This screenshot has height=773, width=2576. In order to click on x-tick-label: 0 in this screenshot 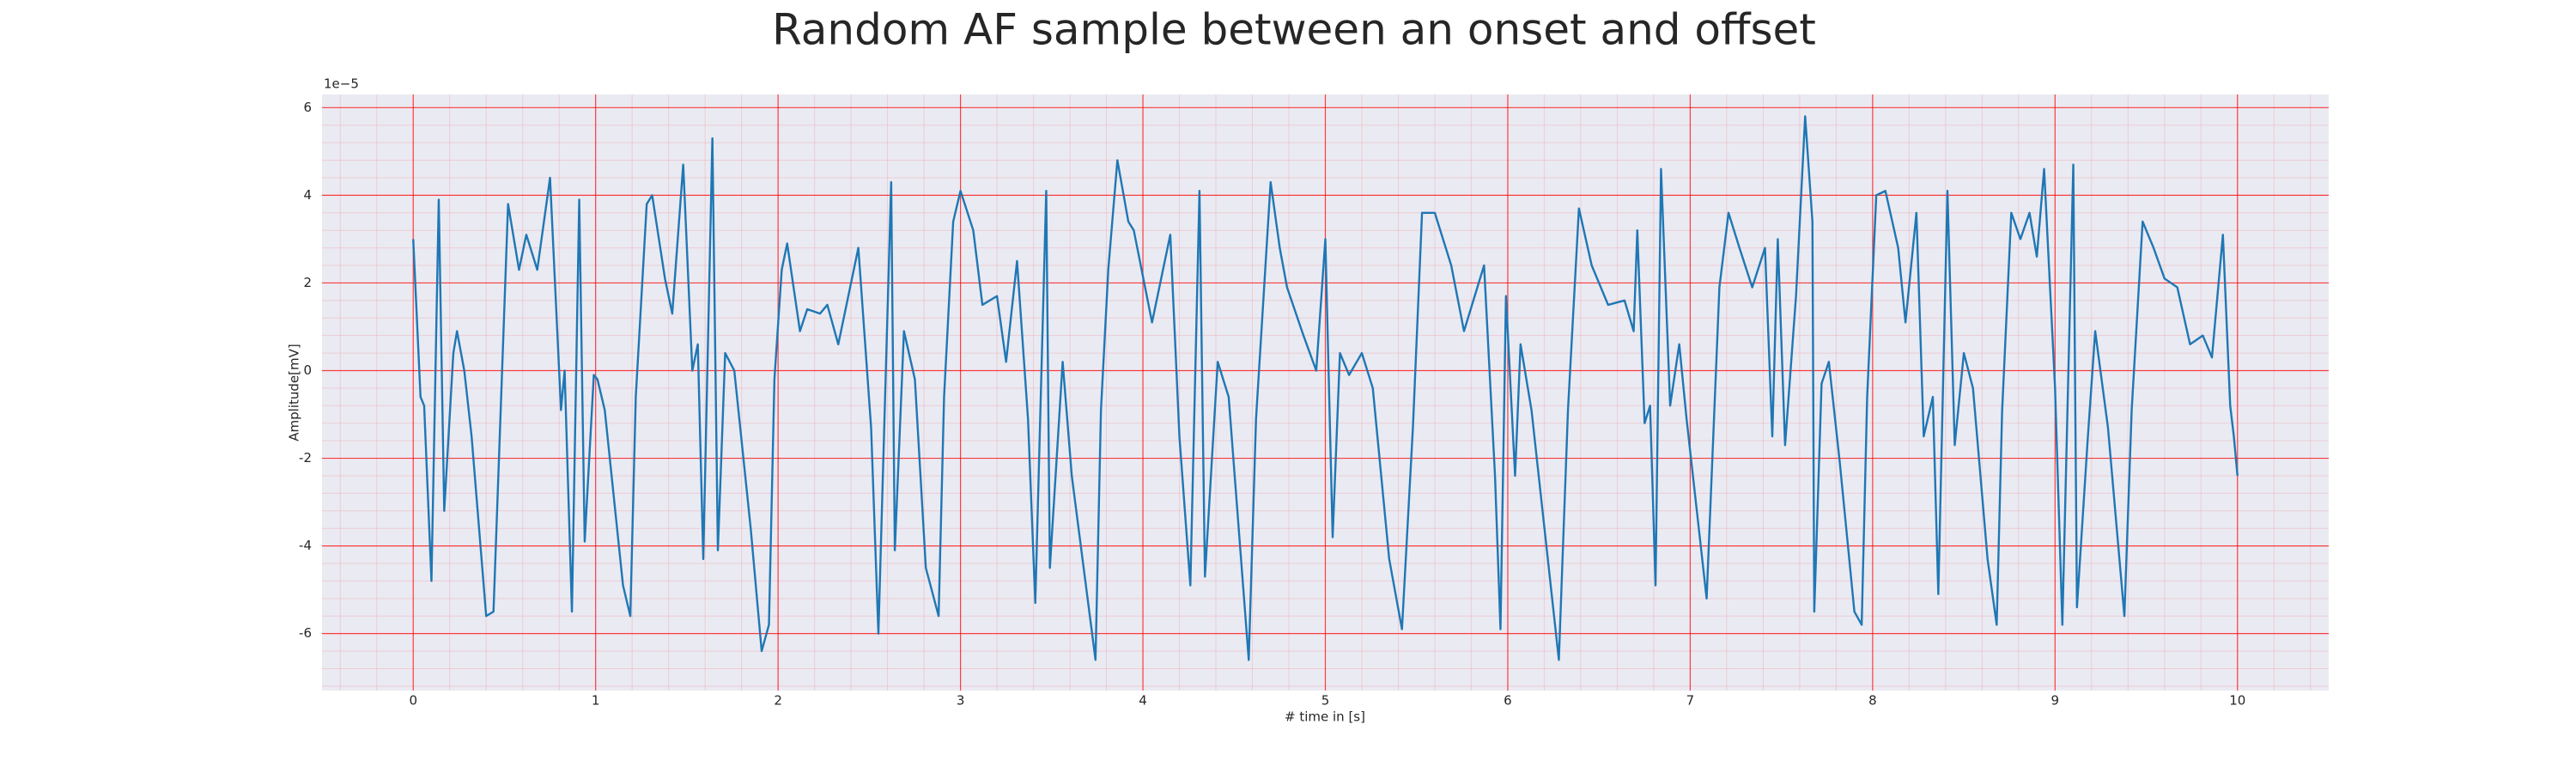, I will do `click(413, 701)`.